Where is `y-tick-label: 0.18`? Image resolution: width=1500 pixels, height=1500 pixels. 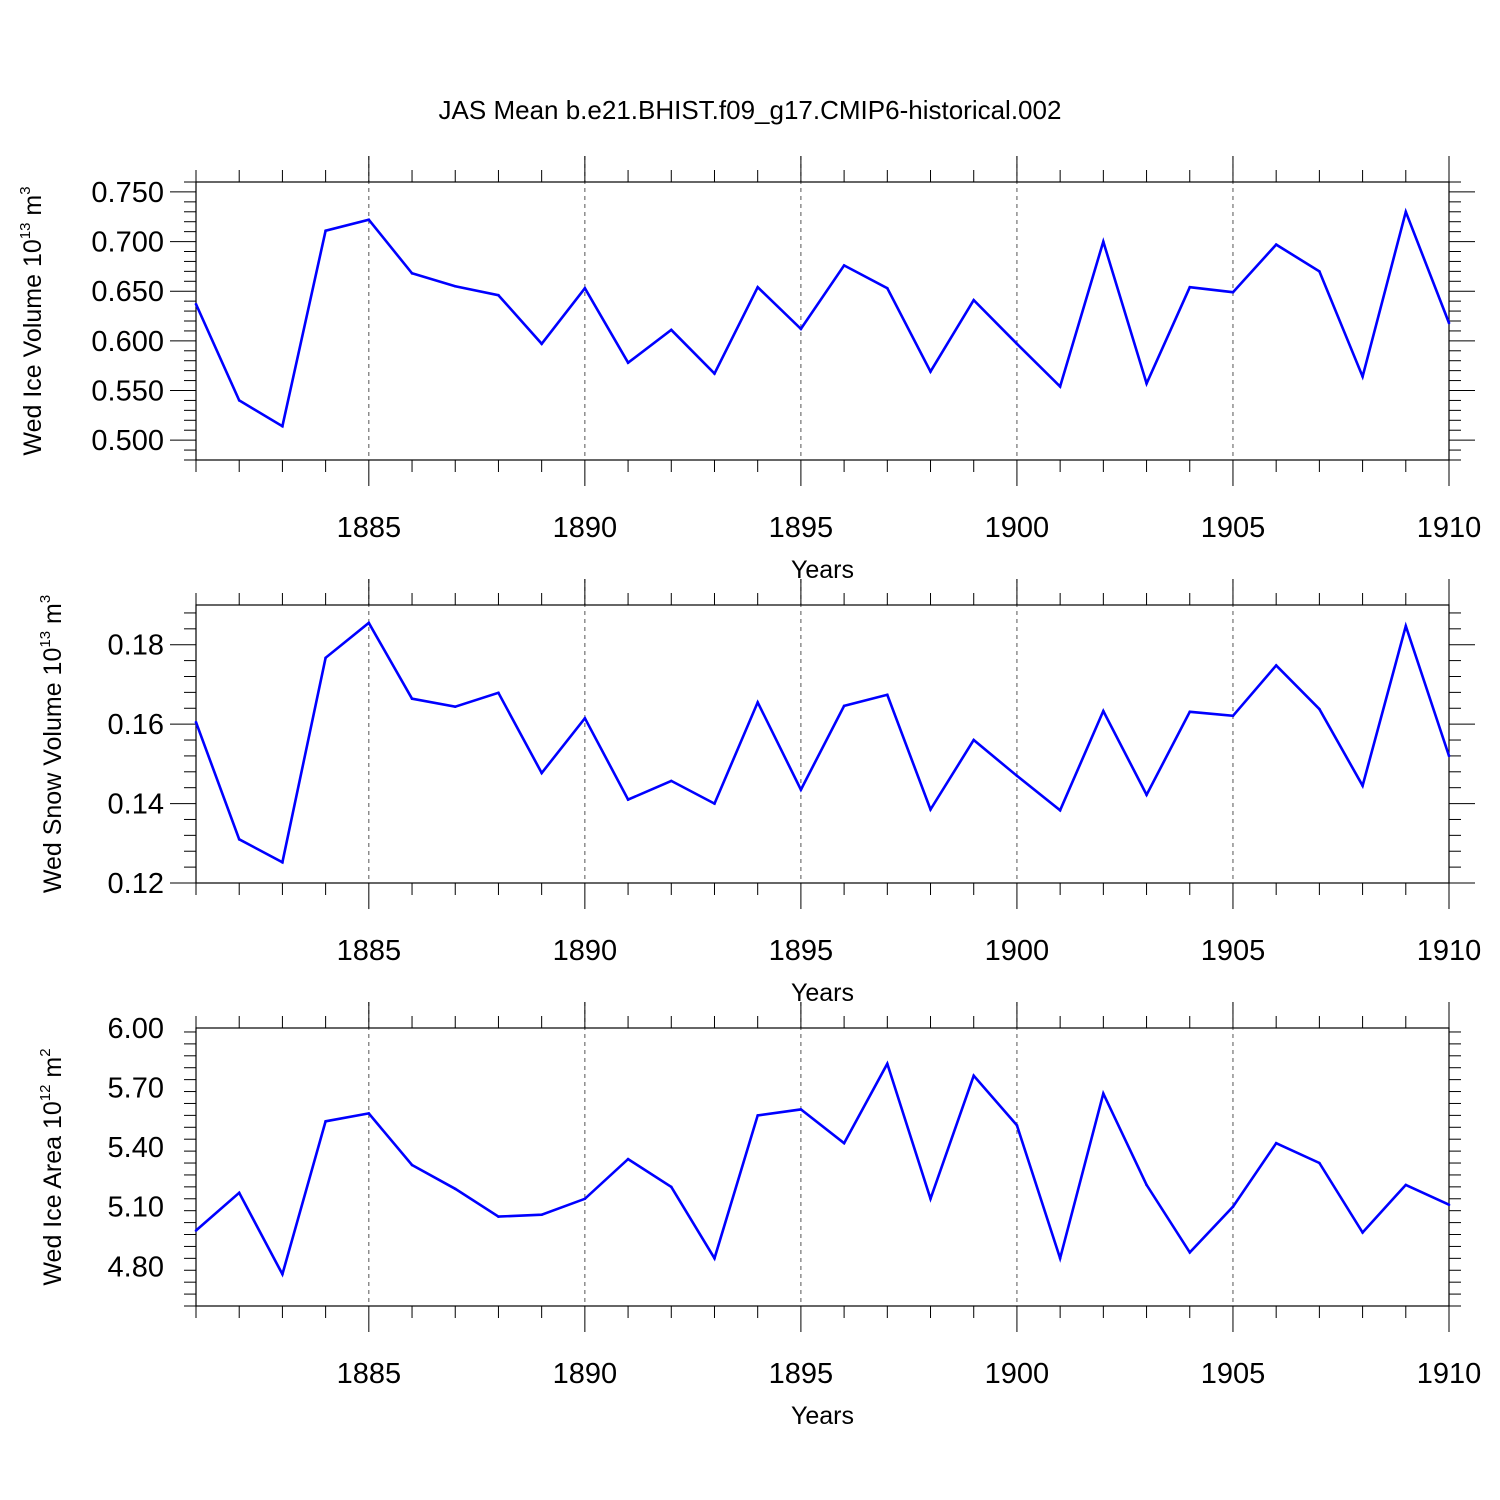 y-tick-label: 0.18 is located at coordinates (136, 646).